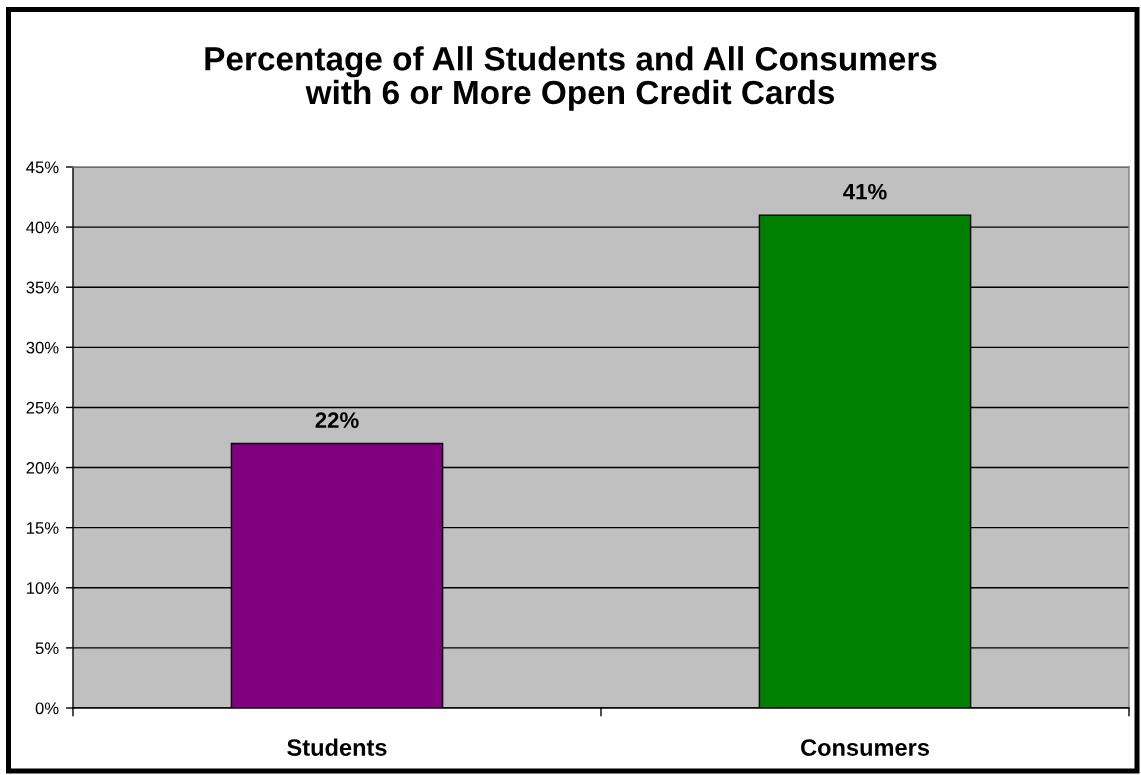 Image resolution: width=1141 pixels, height=775 pixels. I want to click on y-tick-label: 0%, so click(47, 708).